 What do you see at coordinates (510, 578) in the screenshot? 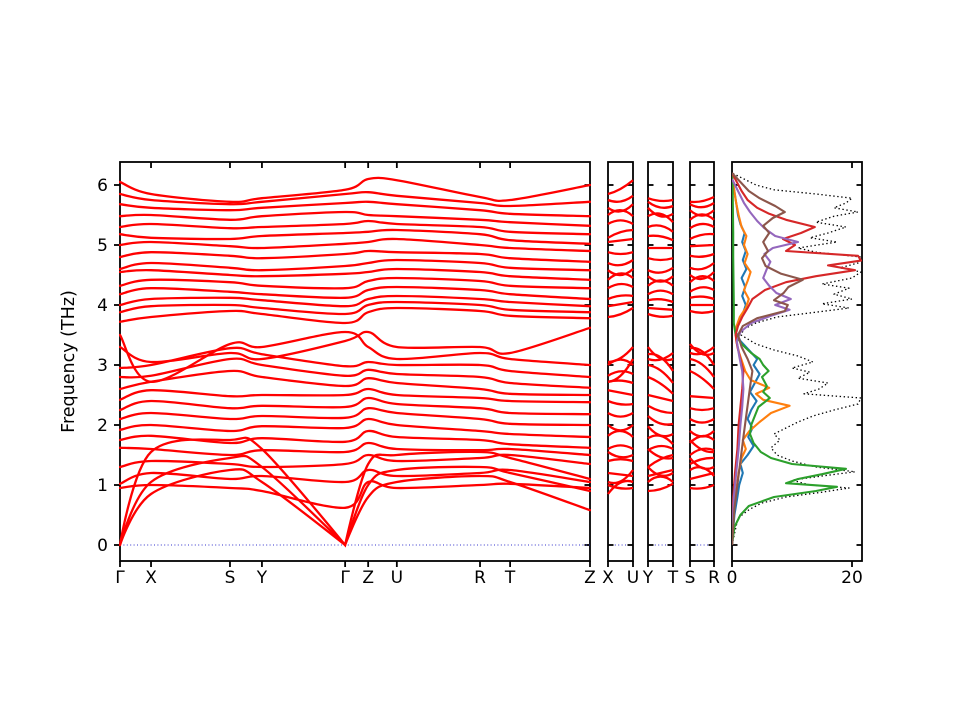
I see `k-point-label: T` at bounding box center [510, 578].